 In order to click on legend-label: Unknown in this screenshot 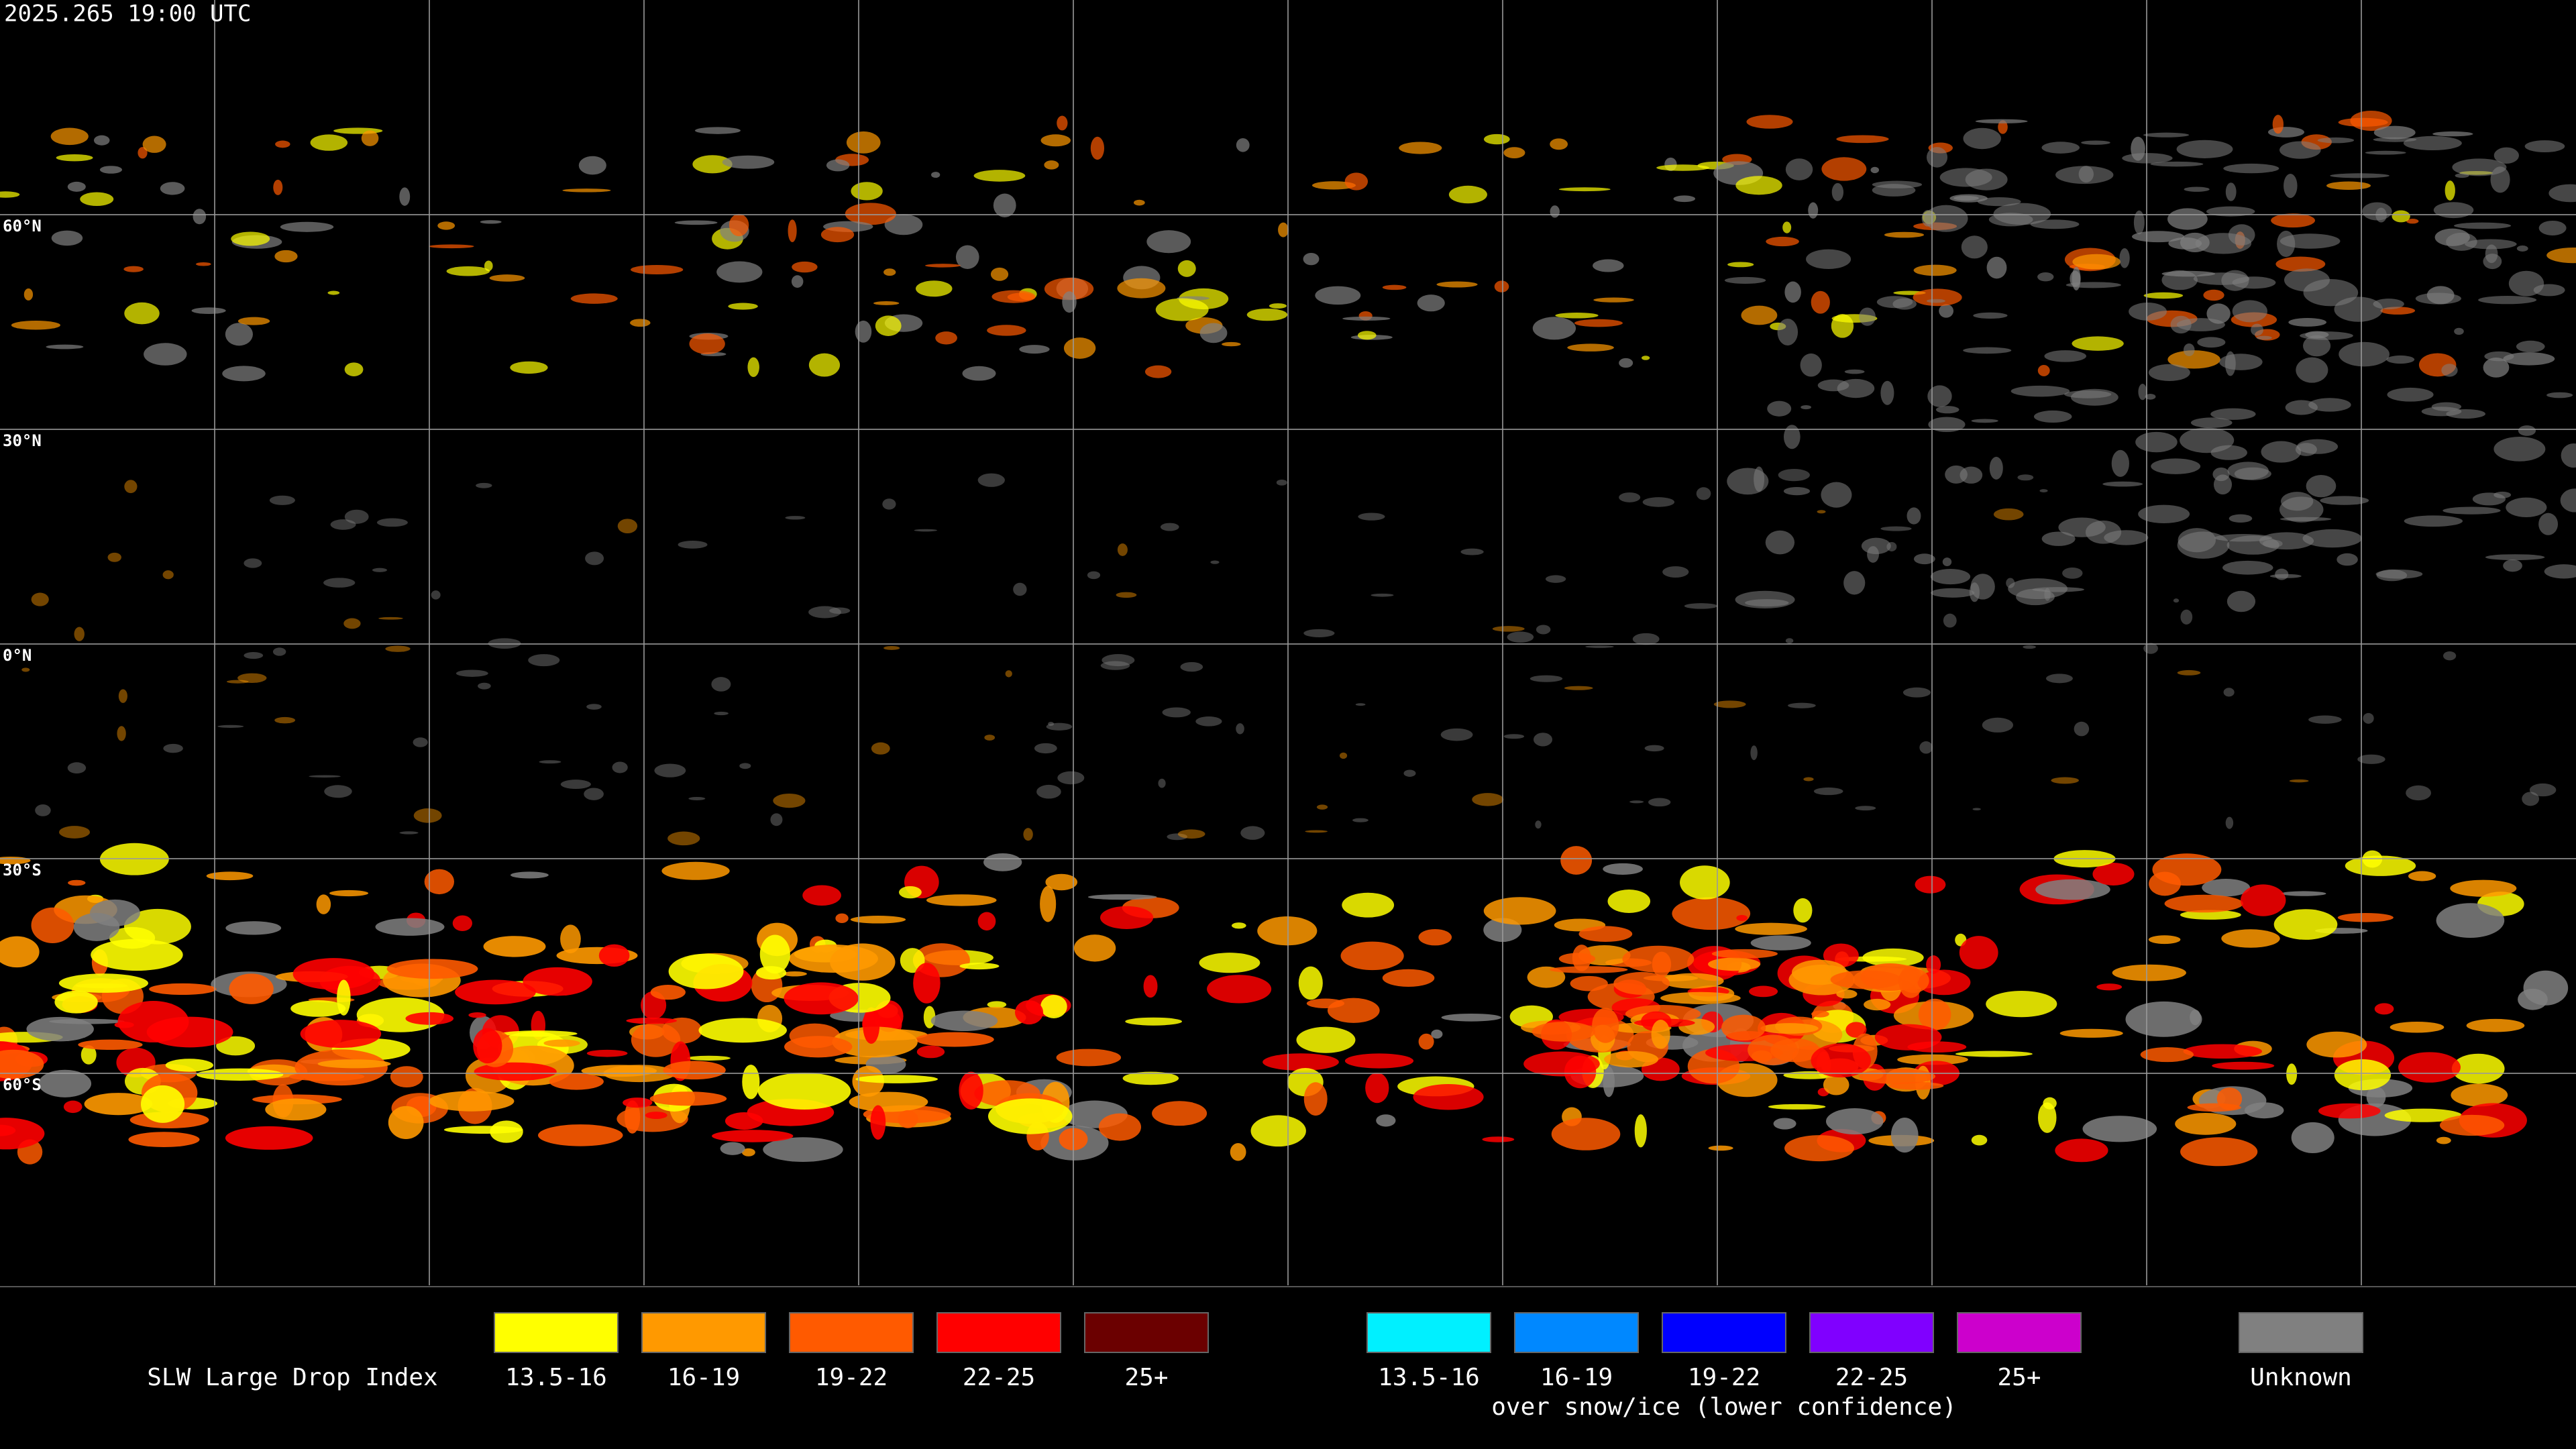, I will do `click(2301, 1377)`.